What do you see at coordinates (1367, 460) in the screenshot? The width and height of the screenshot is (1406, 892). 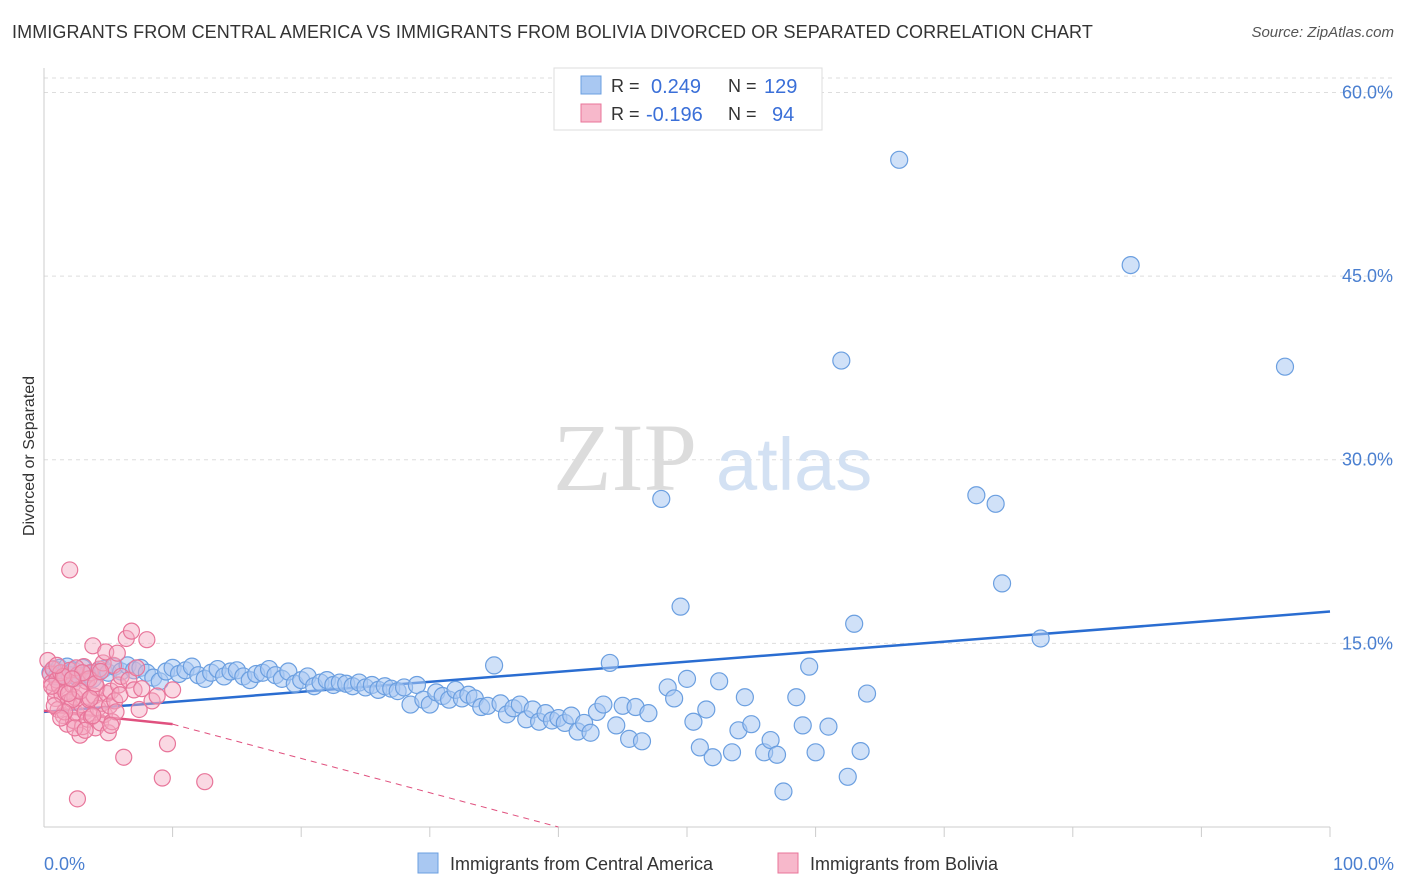 I see `y-tick-label: 30.0%` at bounding box center [1367, 460].